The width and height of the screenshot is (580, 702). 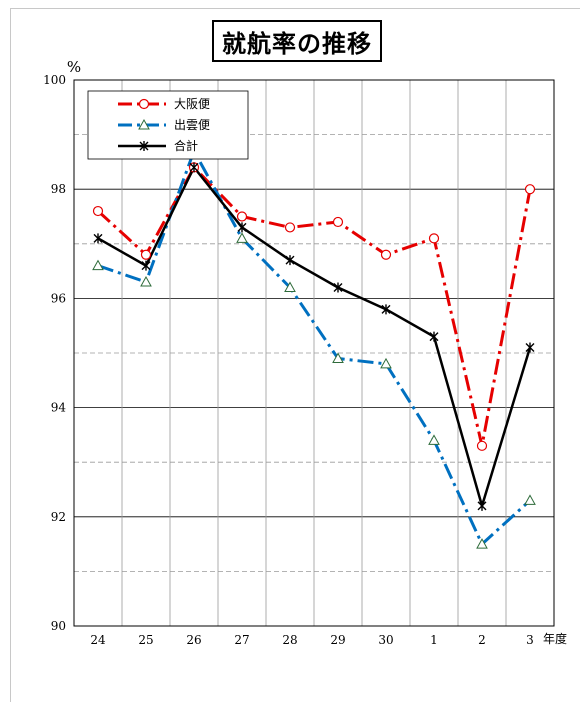 I want to click on y-axis-label: %, so click(x=74, y=67).